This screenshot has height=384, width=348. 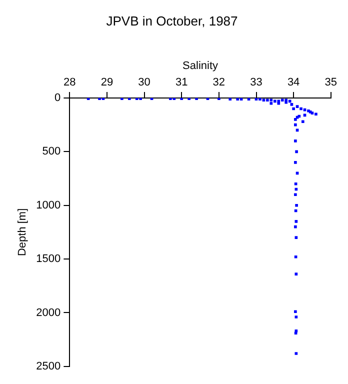 I want to click on y-tick-label: 500, so click(x=51, y=152).